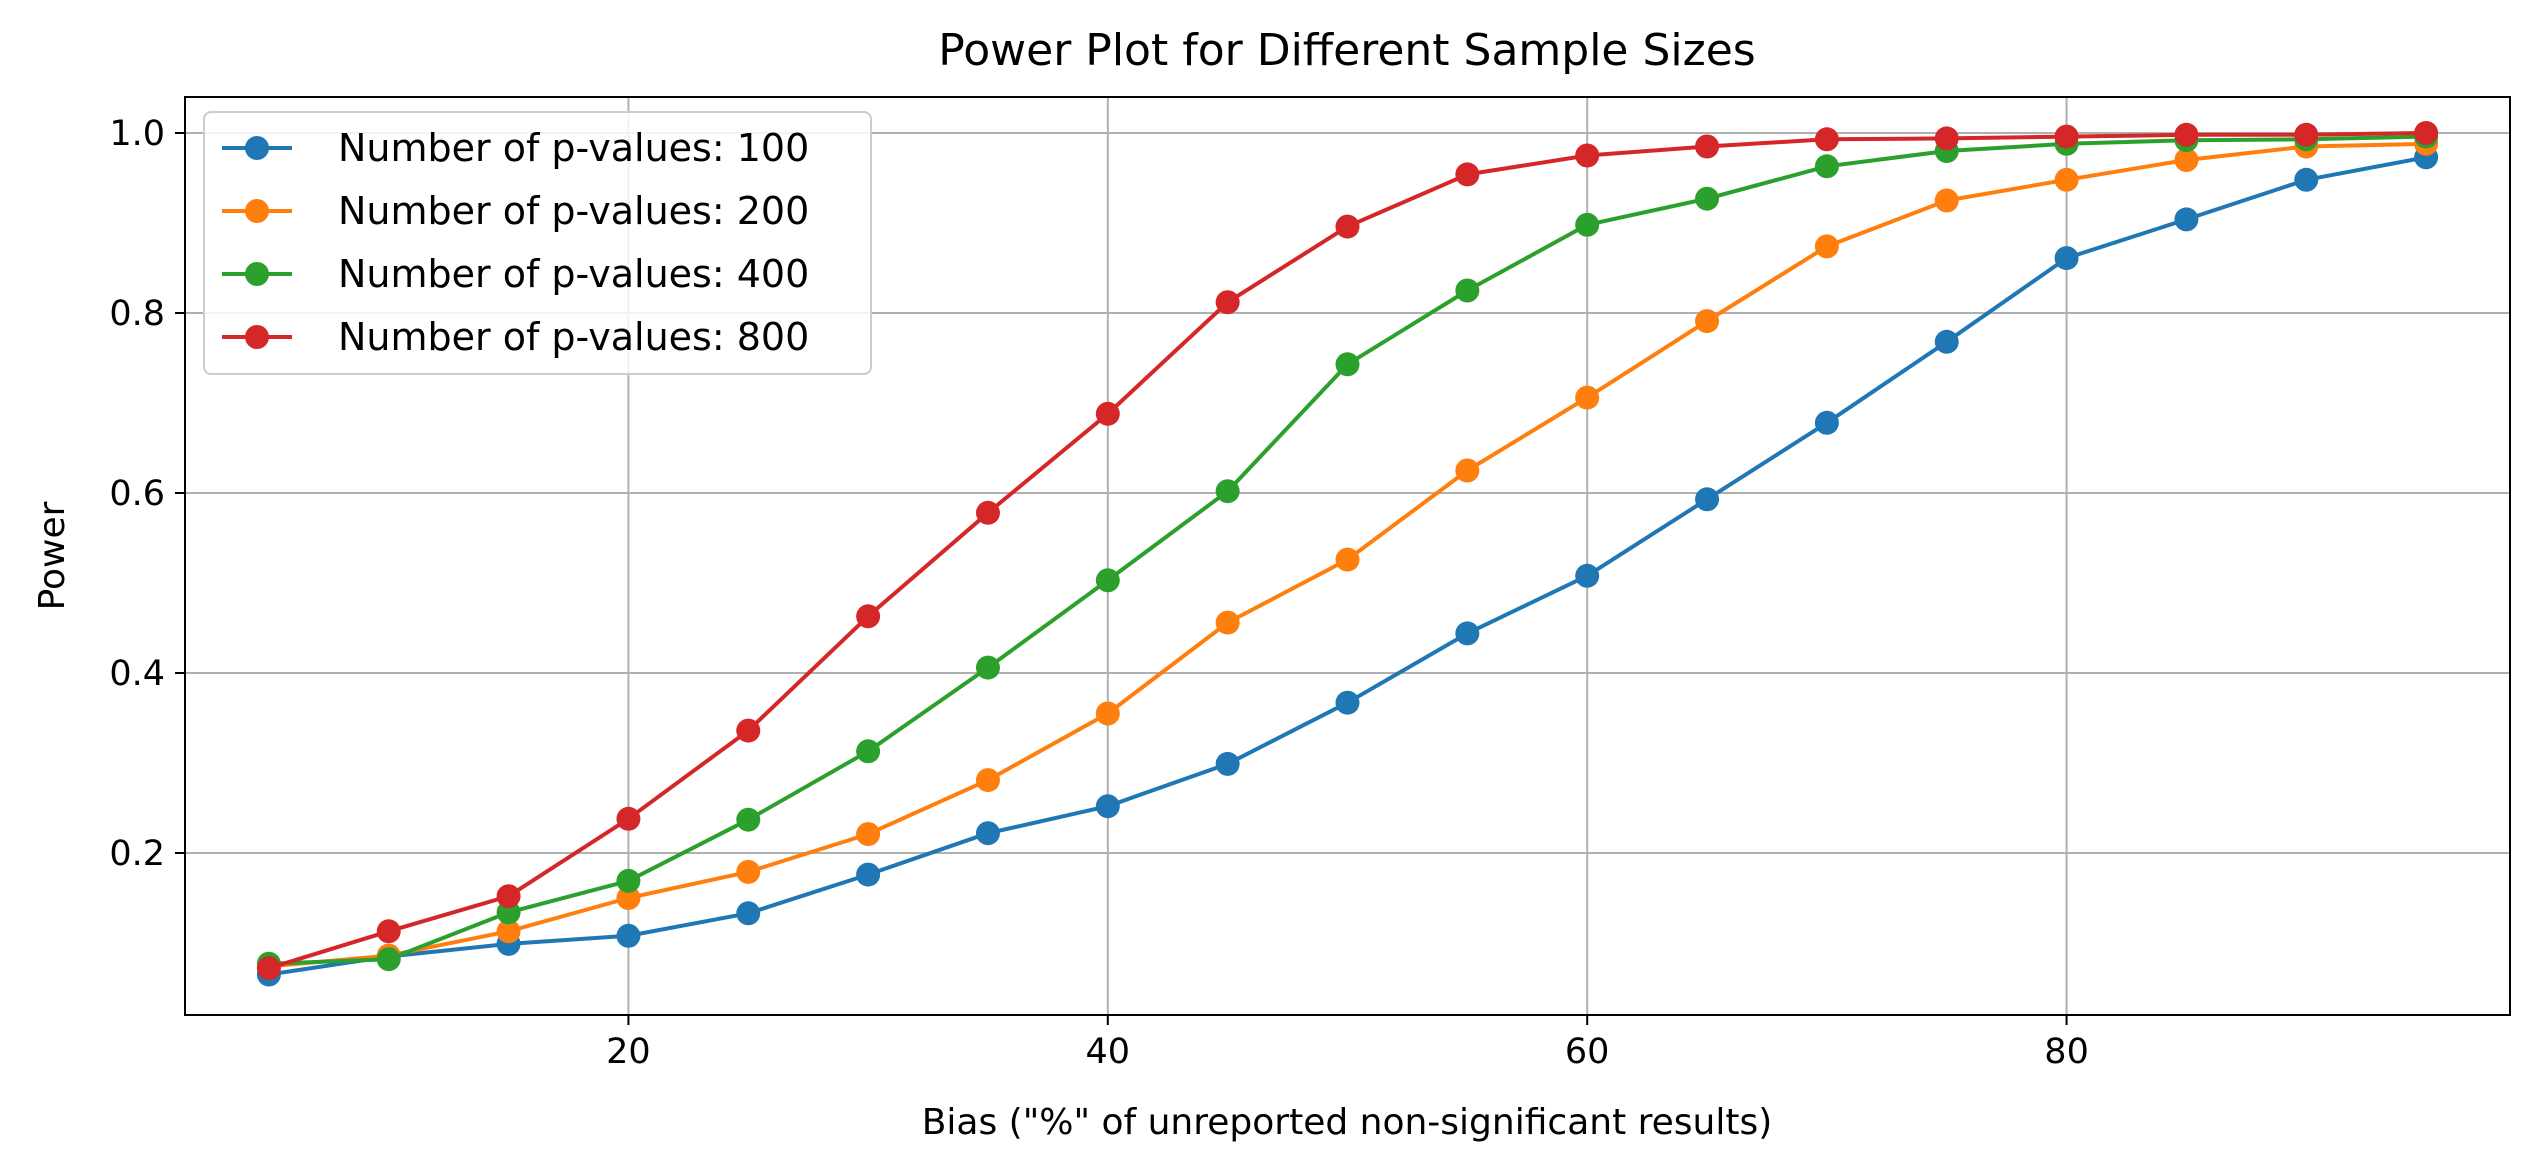 Image resolution: width=2539 pixels, height=1176 pixels. Describe the element at coordinates (1587, 1052) in the screenshot. I see `x-tick-label: 60` at that location.